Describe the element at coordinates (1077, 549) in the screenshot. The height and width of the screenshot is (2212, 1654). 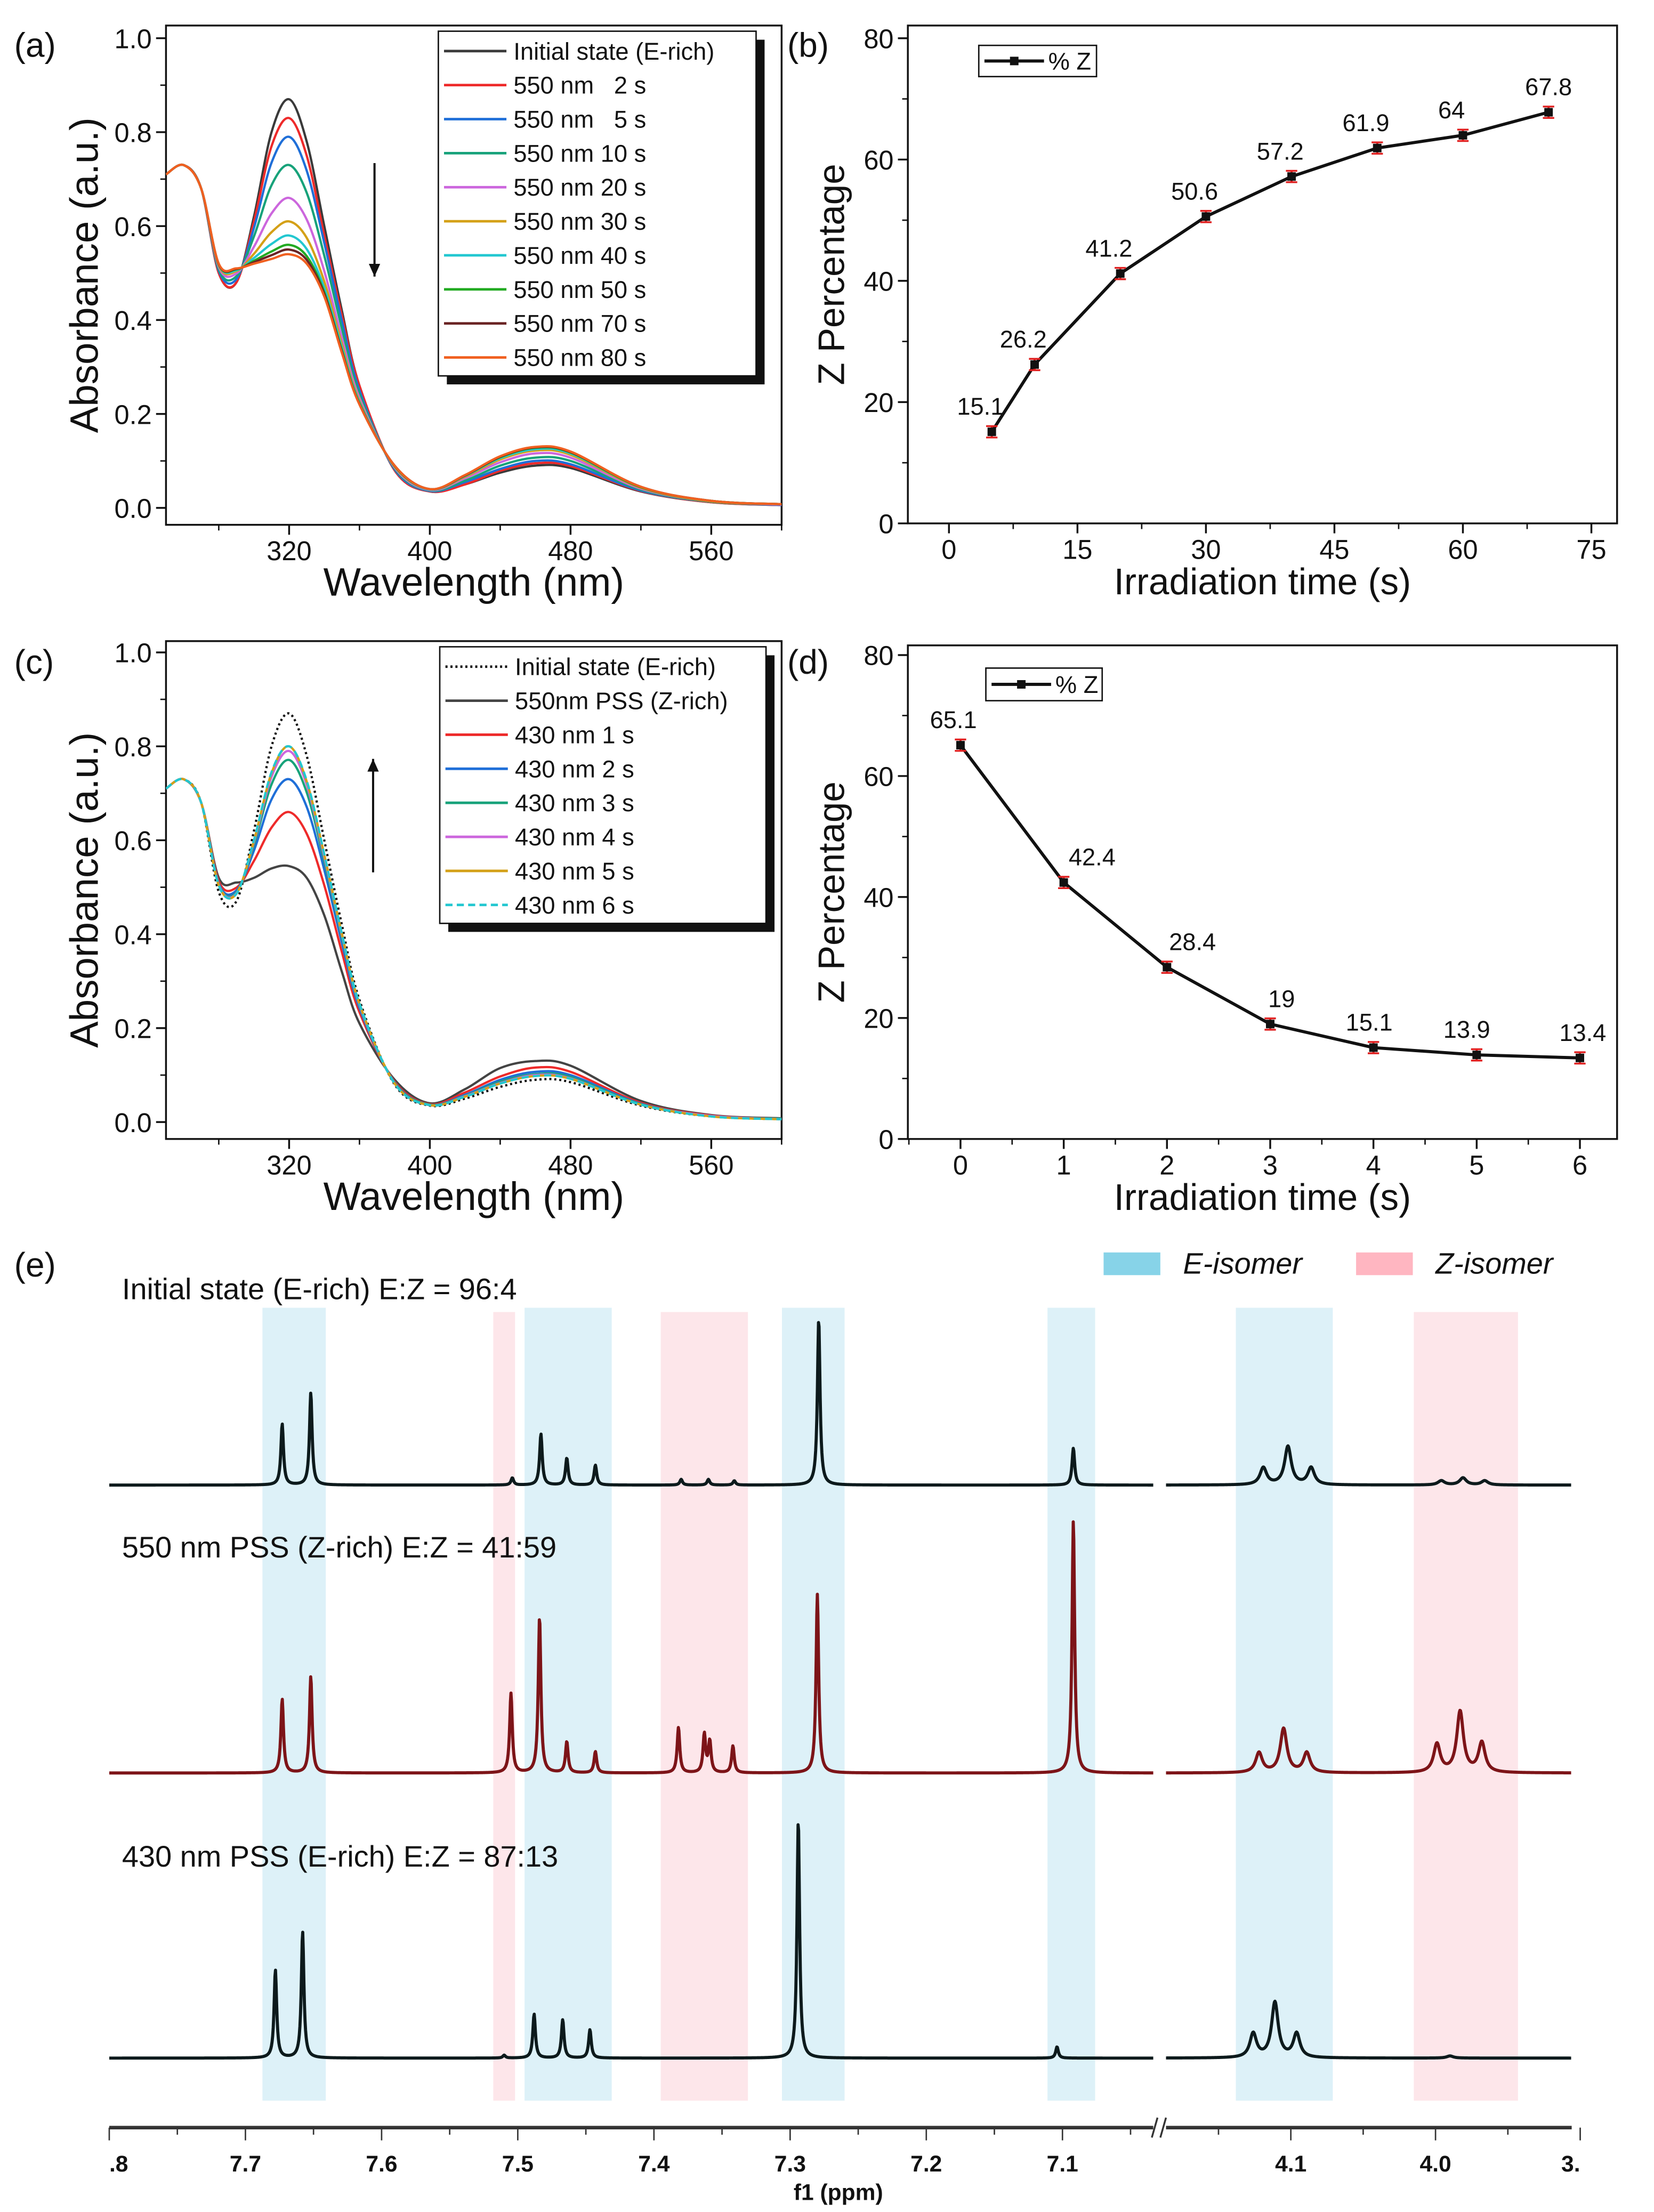
I see `x-tick-label: 15` at that location.